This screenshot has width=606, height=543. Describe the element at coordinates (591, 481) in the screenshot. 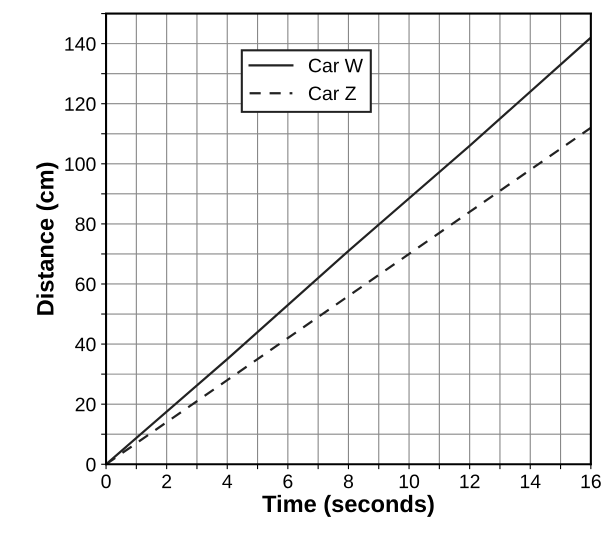

I see `x-tick-label: 16` at that location.